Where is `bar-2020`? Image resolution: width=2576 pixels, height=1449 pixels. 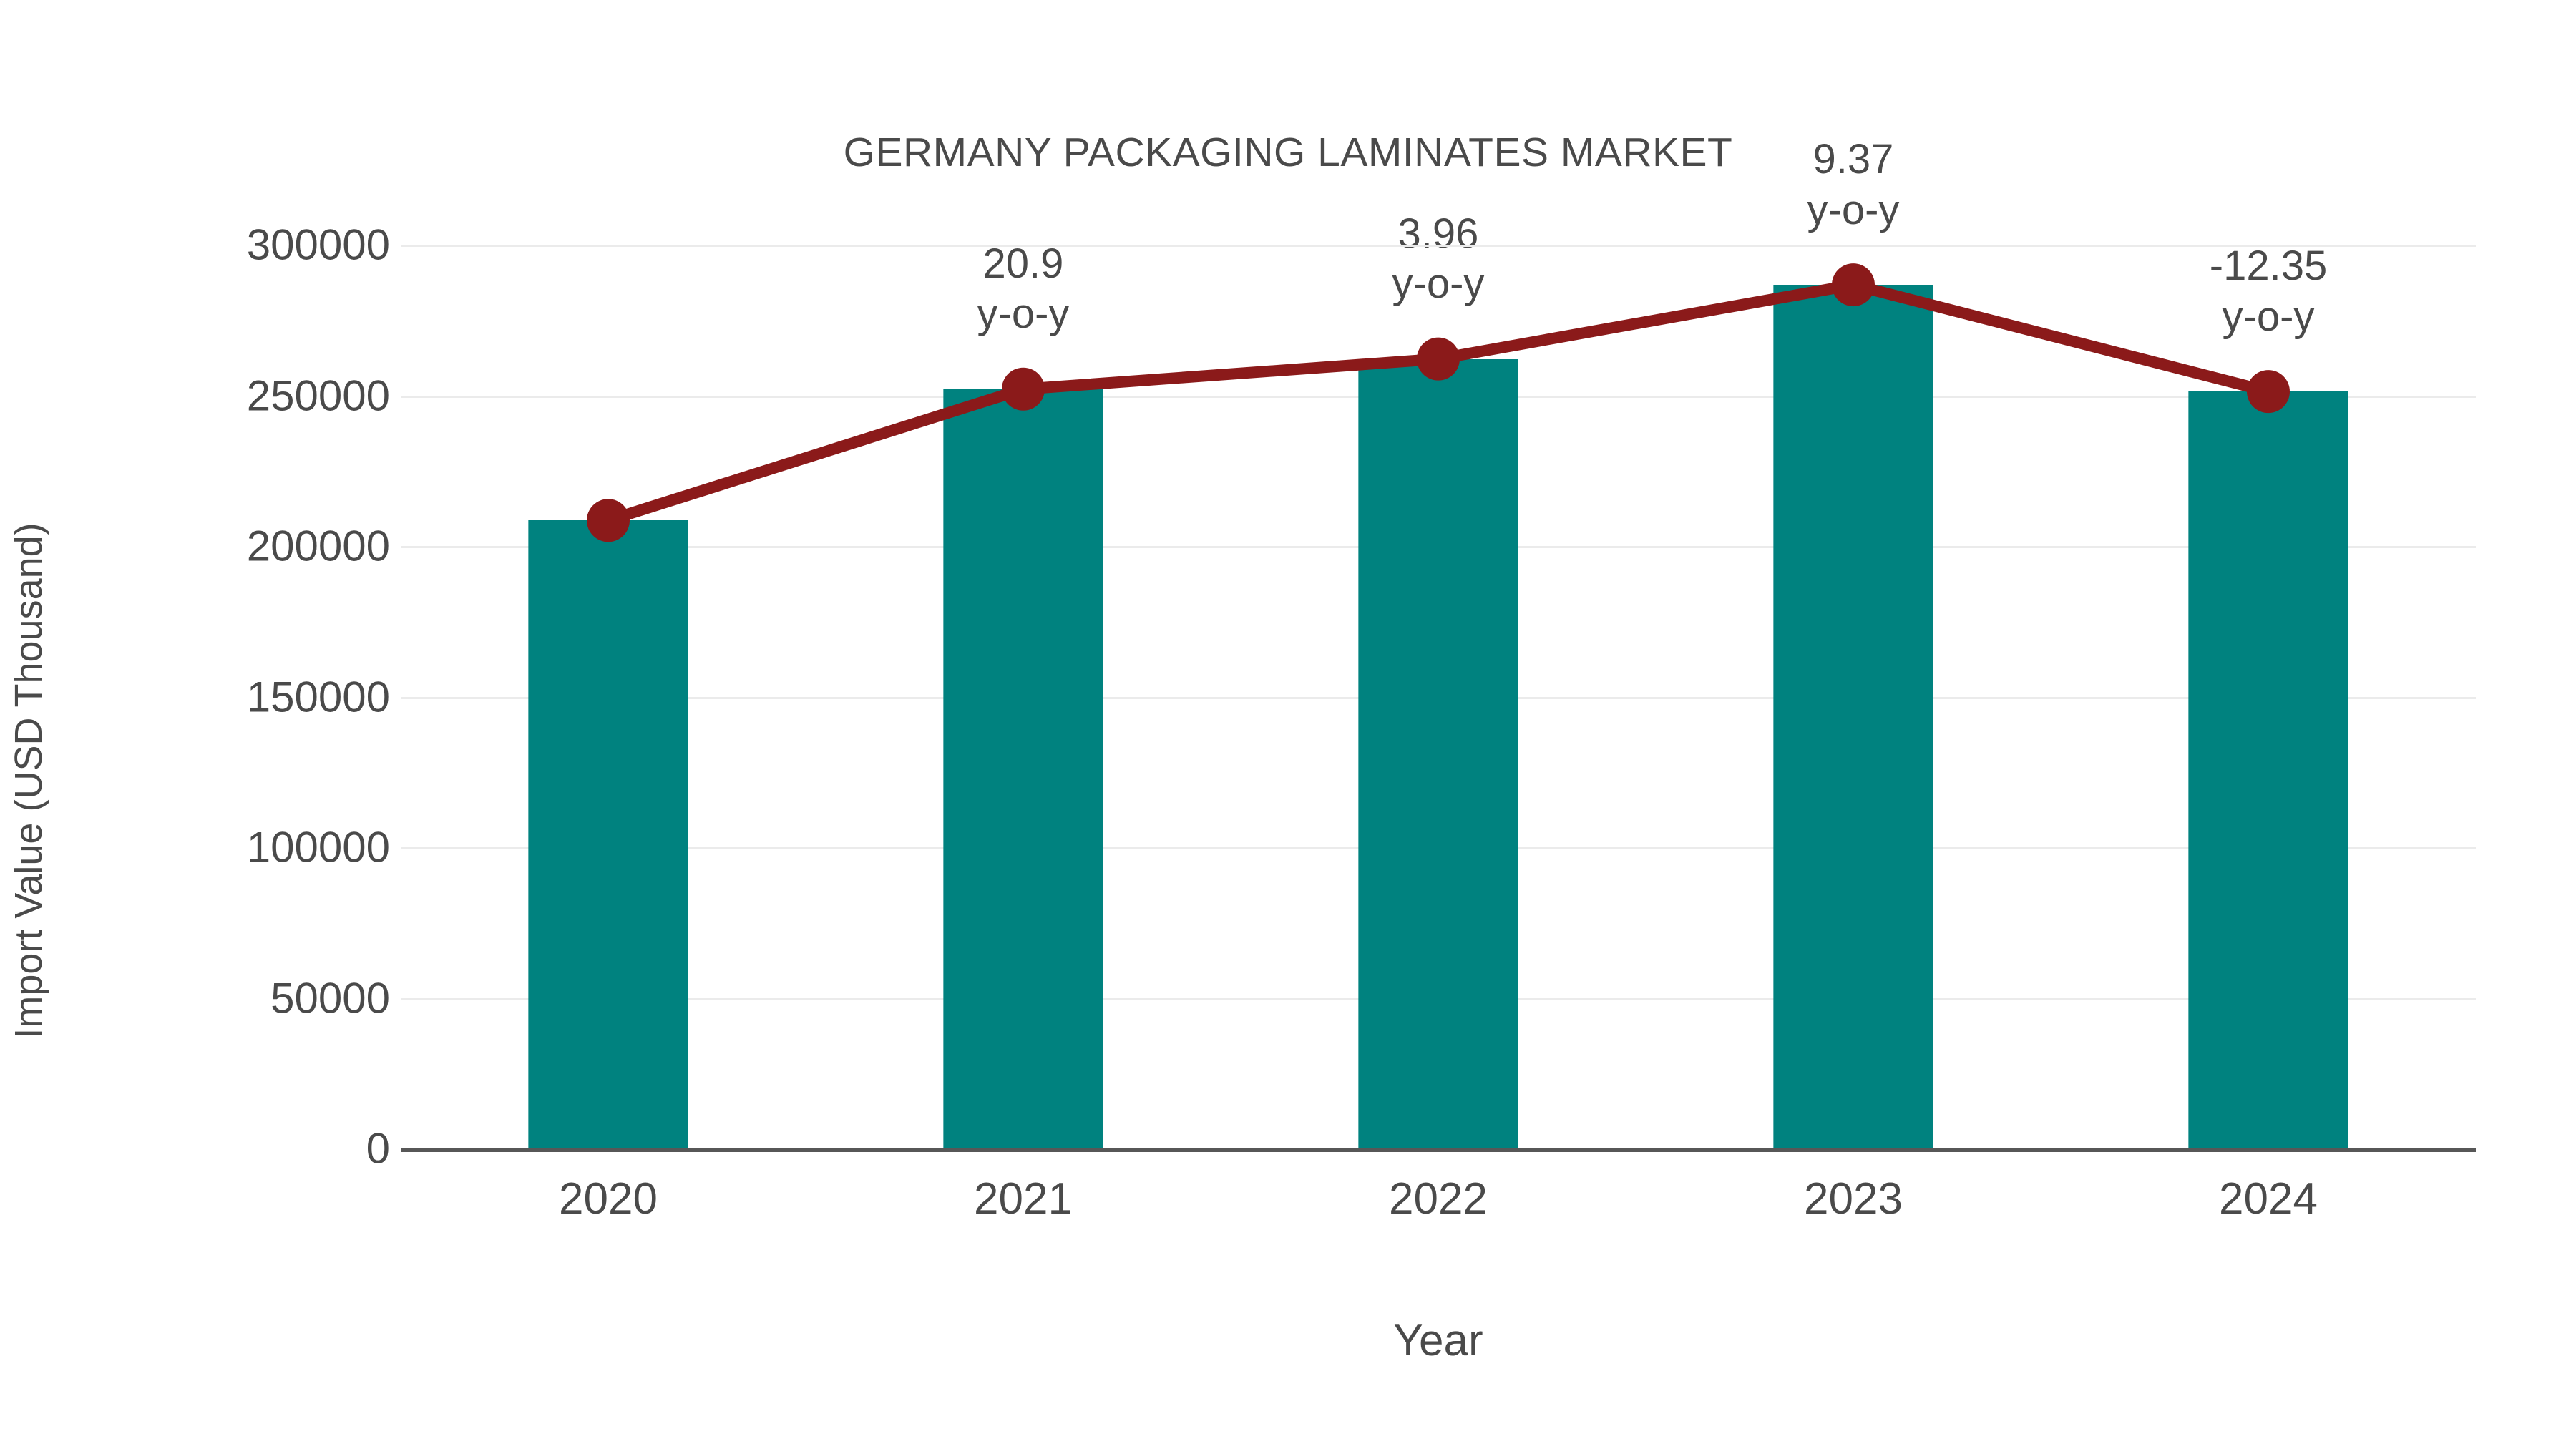 bar-2020 is located at coordinates (608, 834).